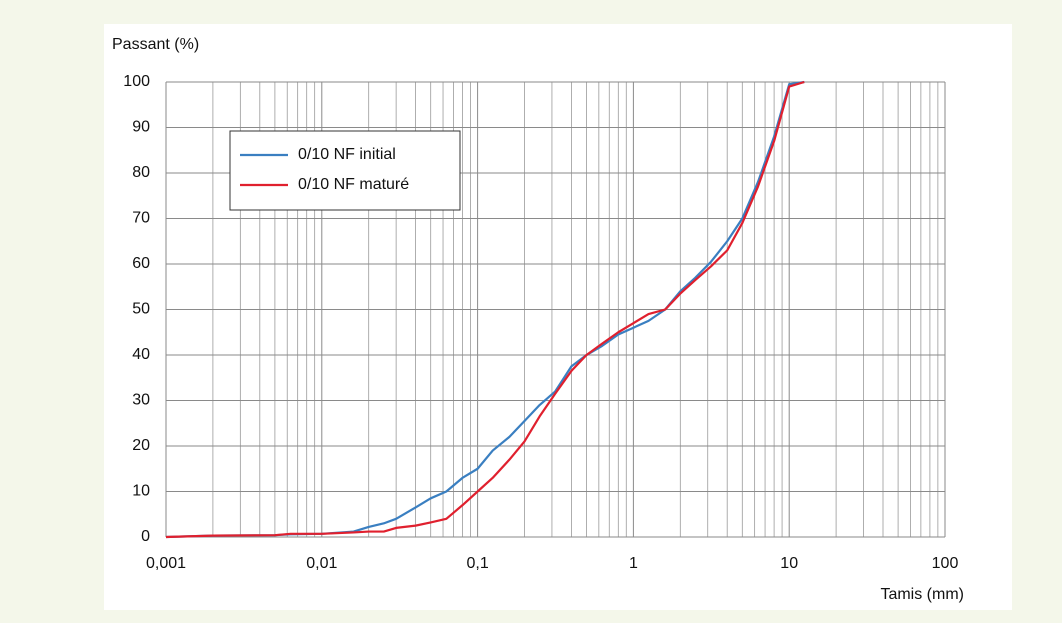  Describe the element at coordinates (922, 594) in the screenshot. I see `x-axis-label: Tamis (mm)` at that location.